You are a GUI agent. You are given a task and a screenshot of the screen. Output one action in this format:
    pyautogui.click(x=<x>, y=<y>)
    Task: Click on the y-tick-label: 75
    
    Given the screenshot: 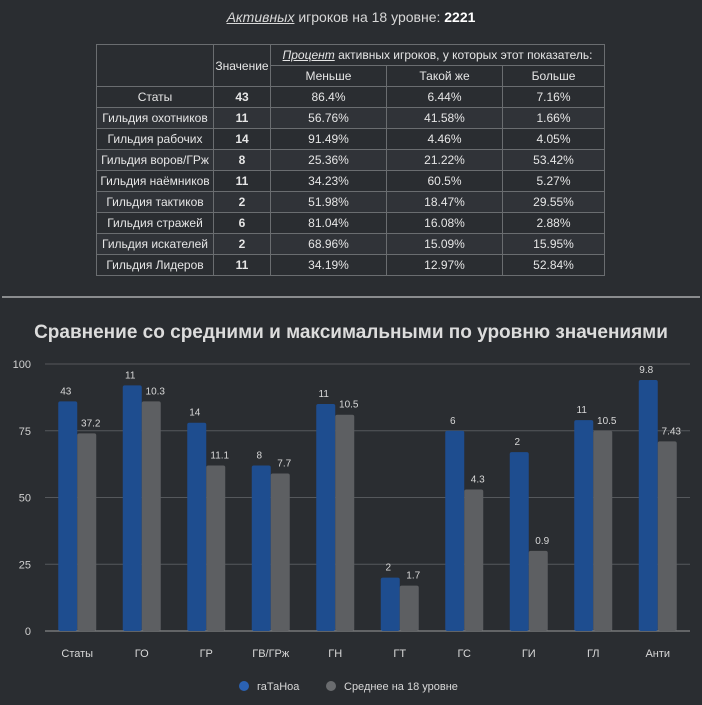 What is the action you would take?
    pyautogui.click(x=25, y=432)
    